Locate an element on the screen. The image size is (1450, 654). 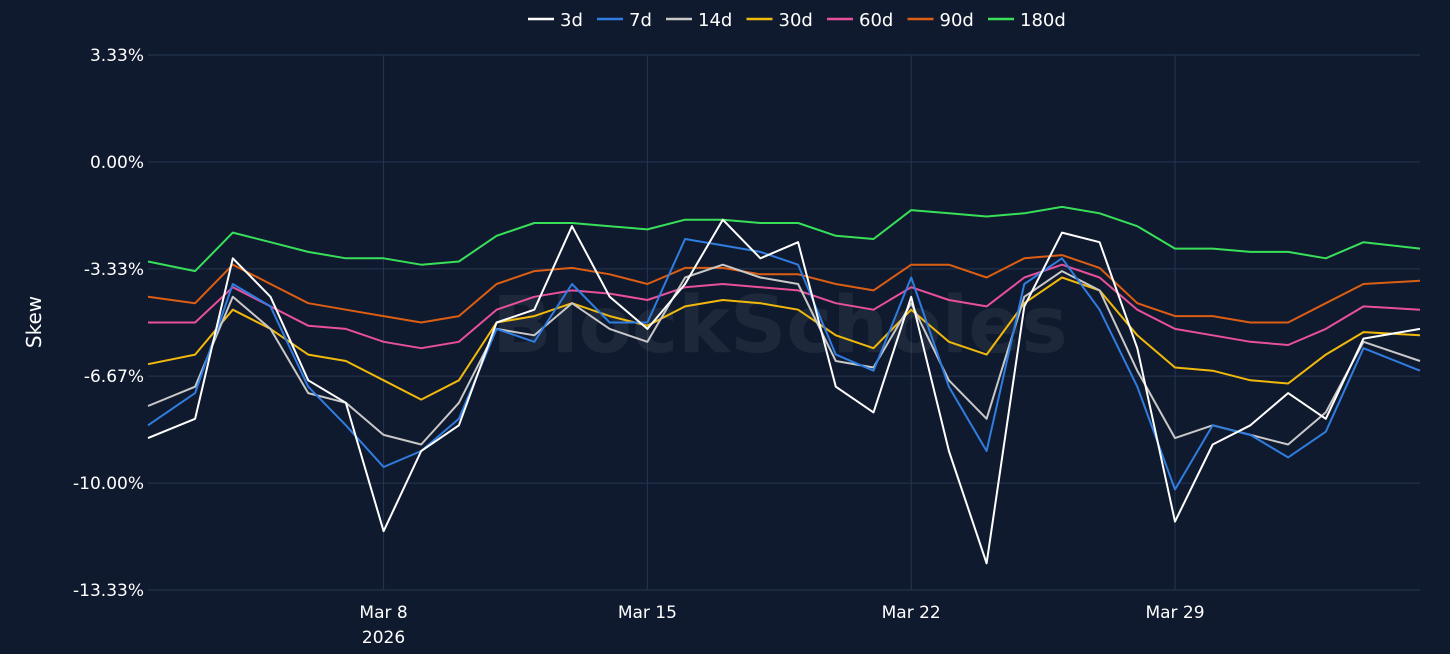
legend-item-30d: 30d is located at coordinates (779, 20).